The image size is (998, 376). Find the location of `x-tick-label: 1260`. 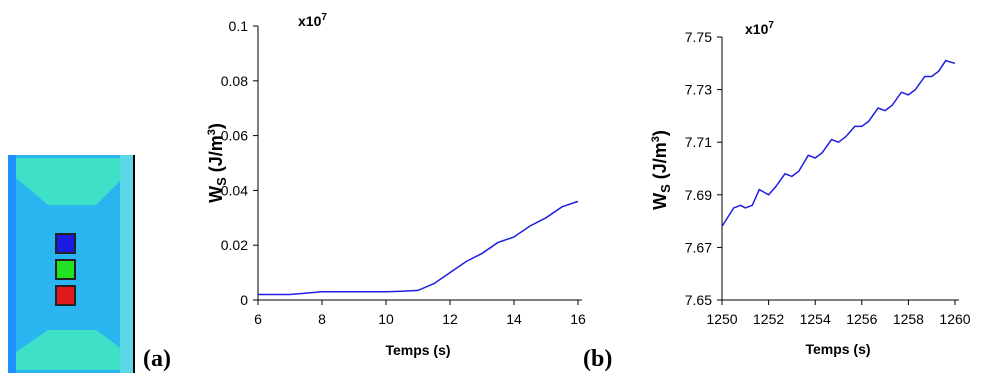

x-tick-label: 1260 is located at coordinates (954, 319).